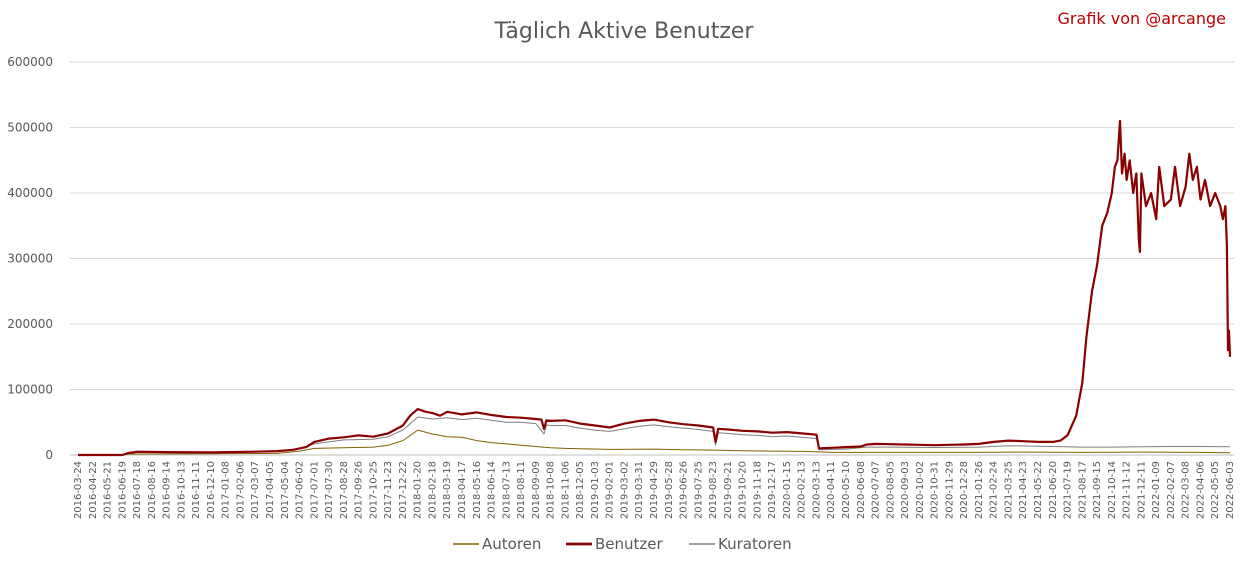  I want to click on x-tick-label: 2021-01-26, so click(979, 490).